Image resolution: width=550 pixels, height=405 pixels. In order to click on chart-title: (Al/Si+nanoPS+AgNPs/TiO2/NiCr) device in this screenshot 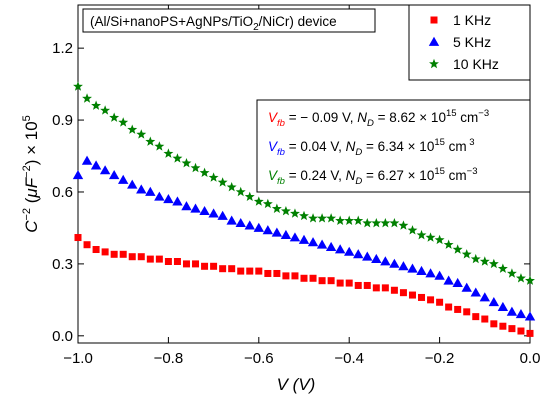, I will do `click(213, 23)`.